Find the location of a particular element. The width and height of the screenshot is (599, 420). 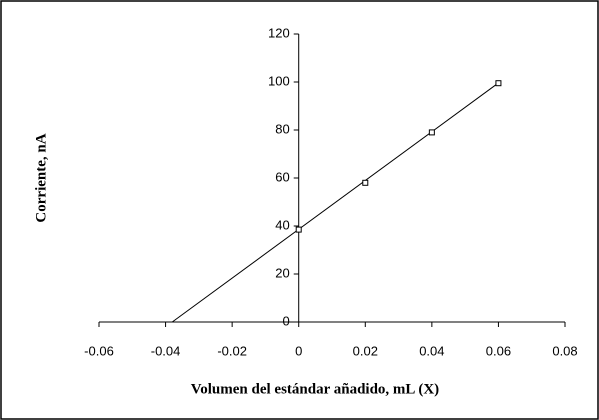

x-tick-label: -0.06 is located at coordinates (99, 350).